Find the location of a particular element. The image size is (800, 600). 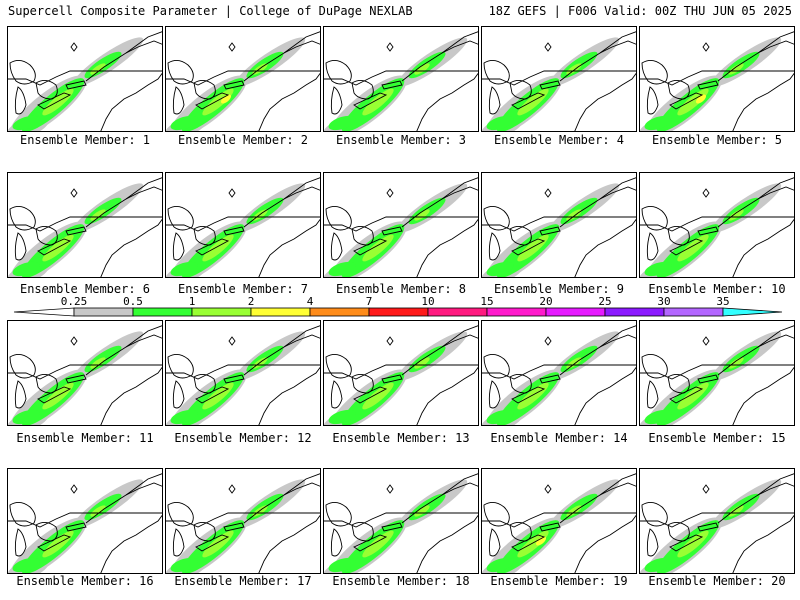

colorbar-tick-label: 1 is located at coordinates (192, 301).